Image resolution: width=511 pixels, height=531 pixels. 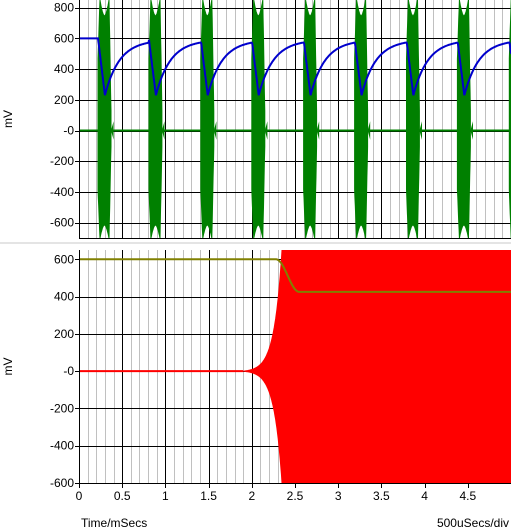 What do you see at coordinates (8, 367) in the screenshot?
I see `bottom-plot-y-axis-label: mV` at bounding box center [8, 367].